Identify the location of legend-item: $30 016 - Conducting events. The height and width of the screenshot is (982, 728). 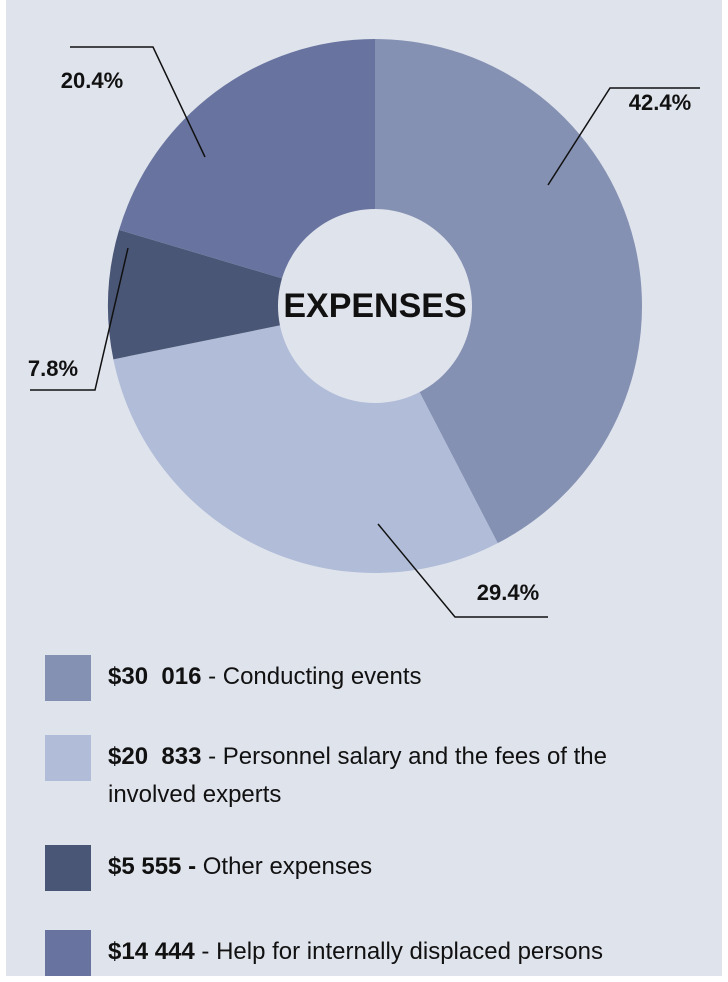
(398, 677).